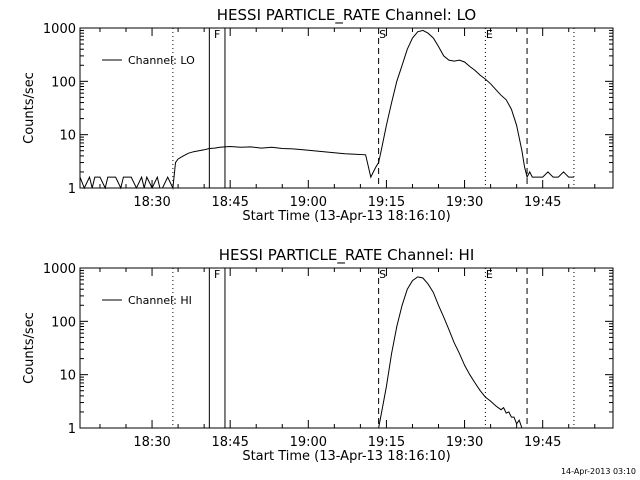 The width and height of the screenshot is (640, 480). I want to click on panel-1-y-tick-label: 1, so click(72, 189).